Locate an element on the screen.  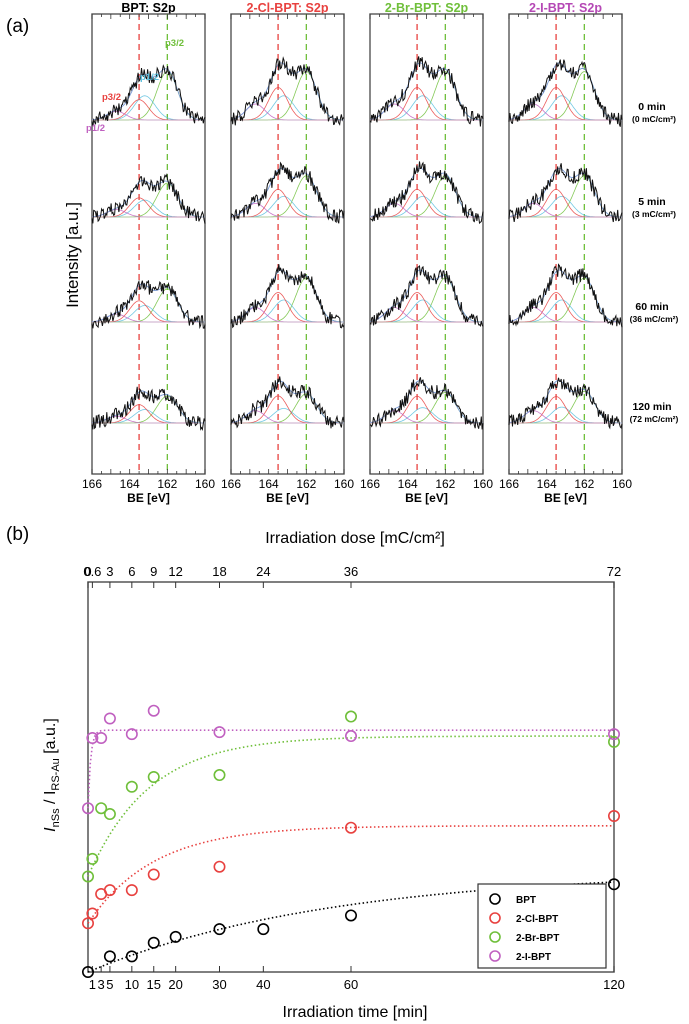
top-tick-label: 0.6 is located at coordinates (92, 571).